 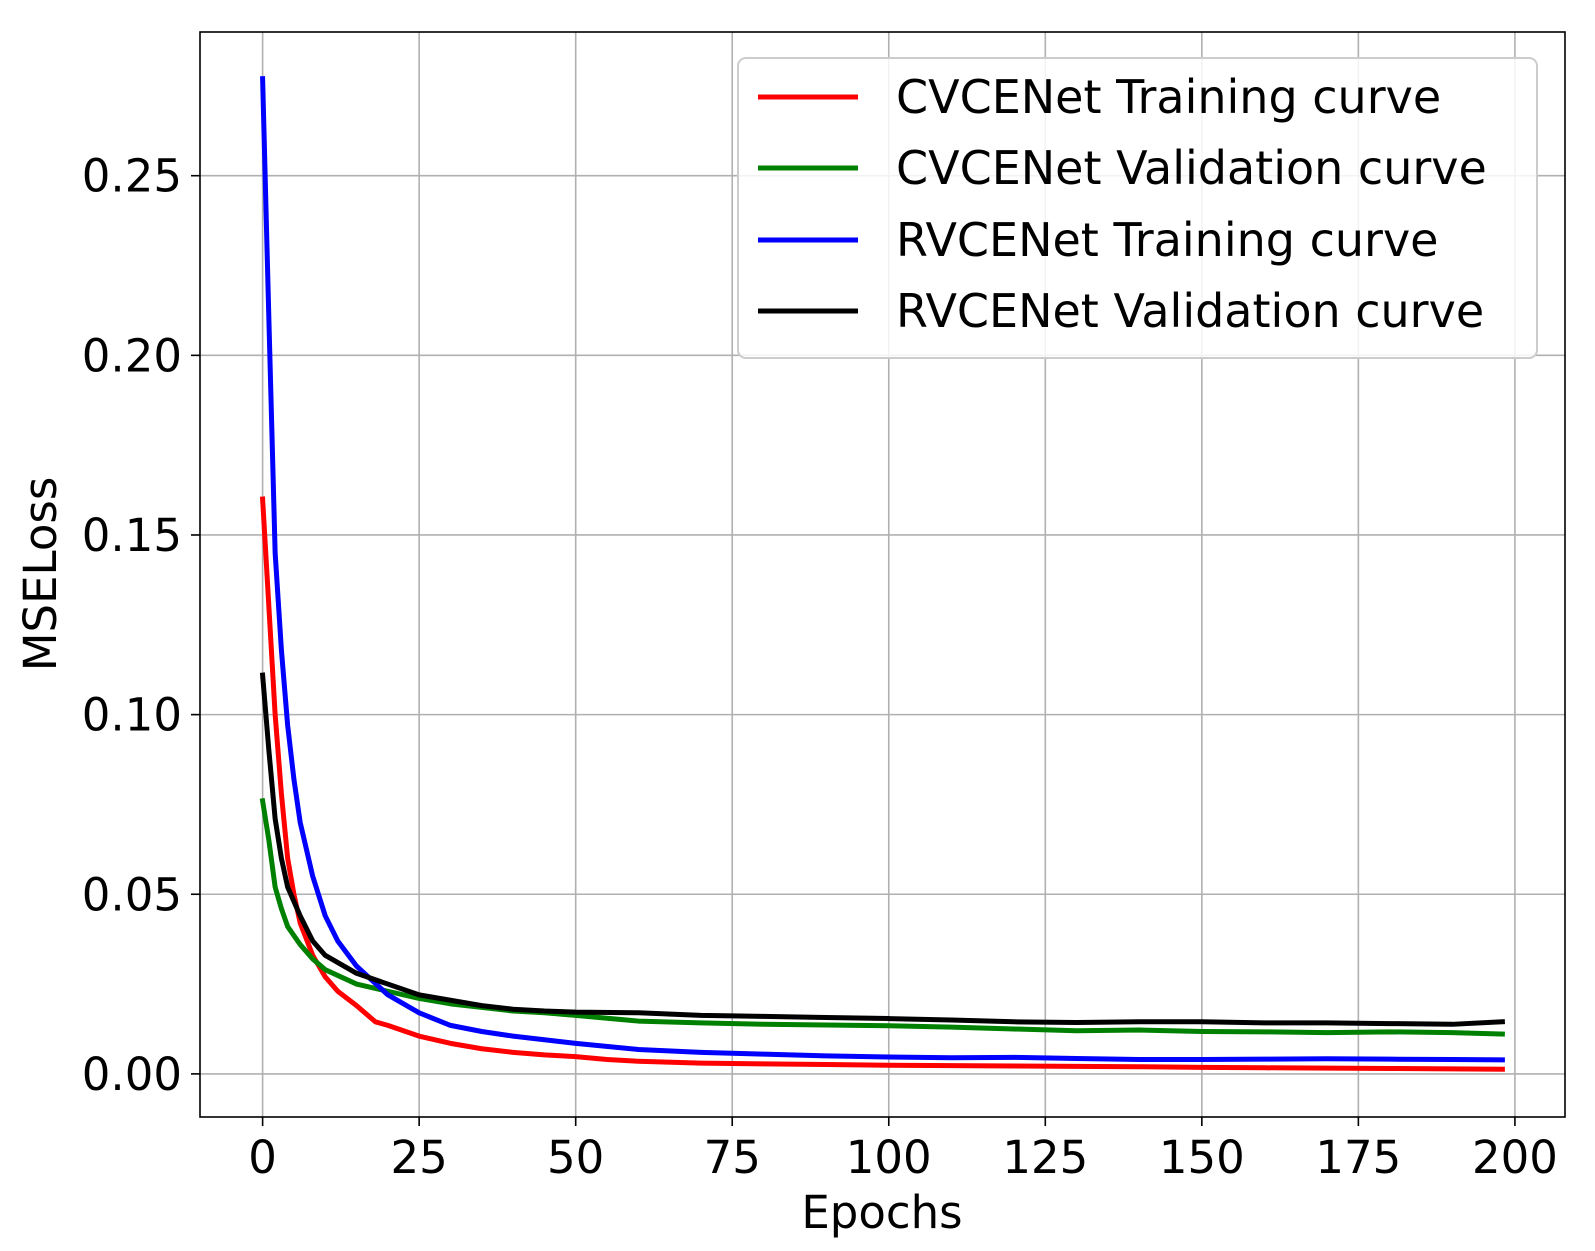 I want to click on y-tick-label: 0.15, so click(x=132, y=535).